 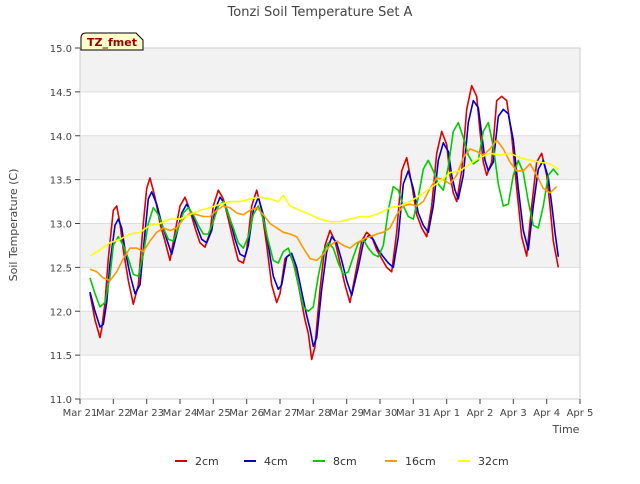 I want to click on y-axis-label: Soil Temperature (C), so click(x=13, y=225).